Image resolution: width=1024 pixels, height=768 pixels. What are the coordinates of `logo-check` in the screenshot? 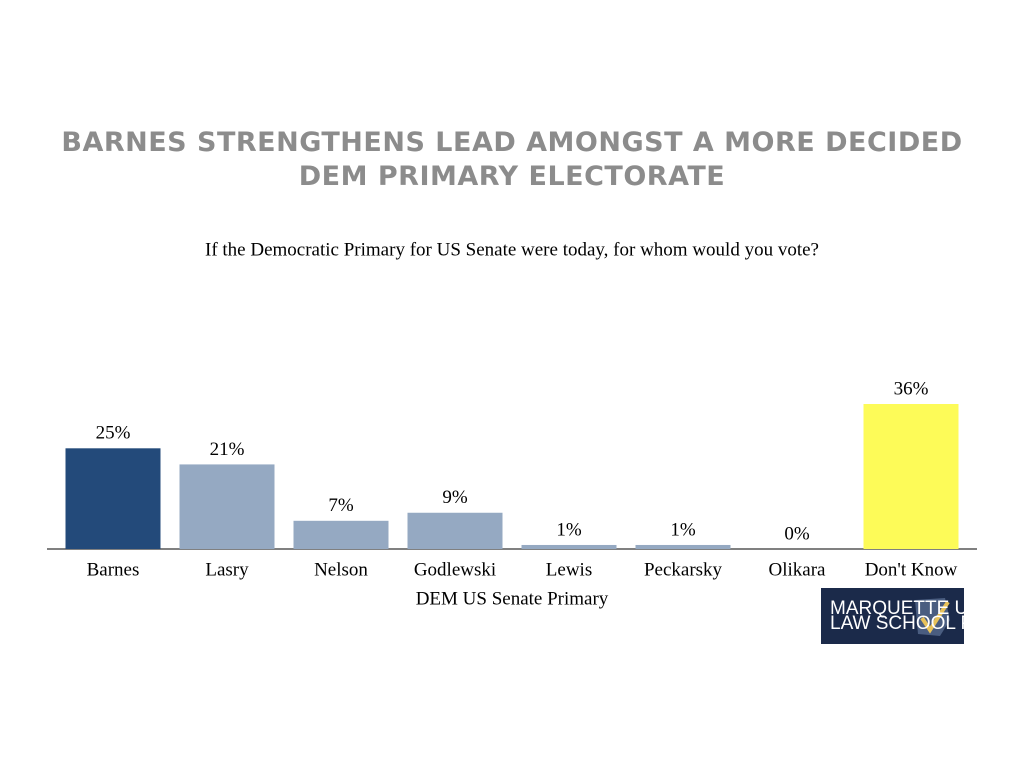 It's located at (935, 617).